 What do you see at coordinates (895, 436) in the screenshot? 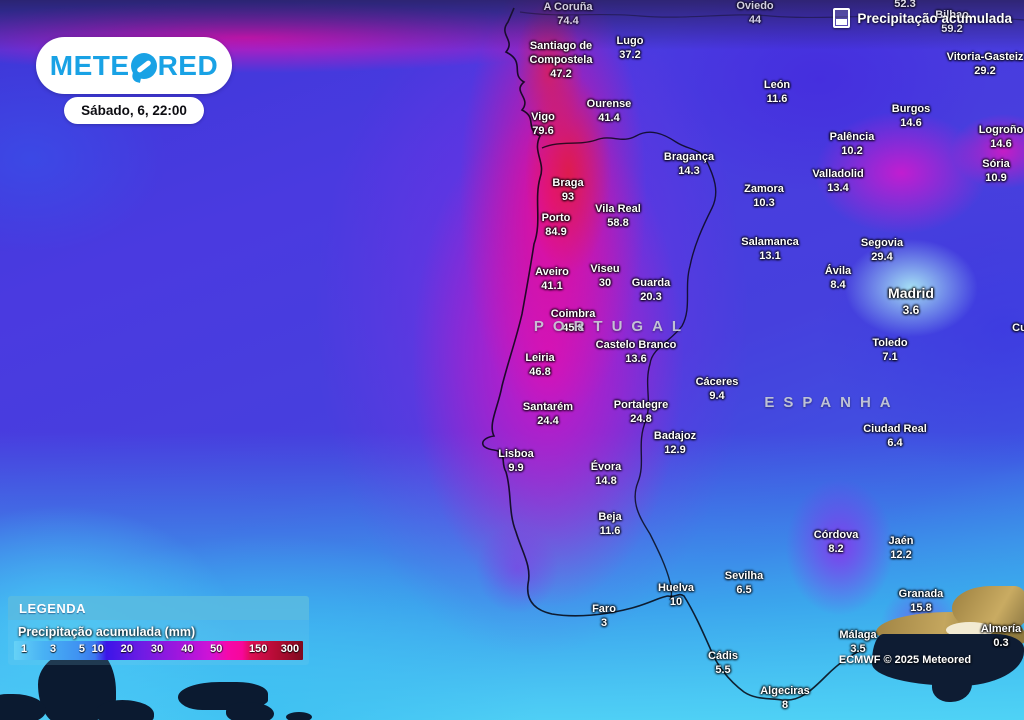
I see `station-label: Ciudad Real 6.4` at bounding box center [895, 436].